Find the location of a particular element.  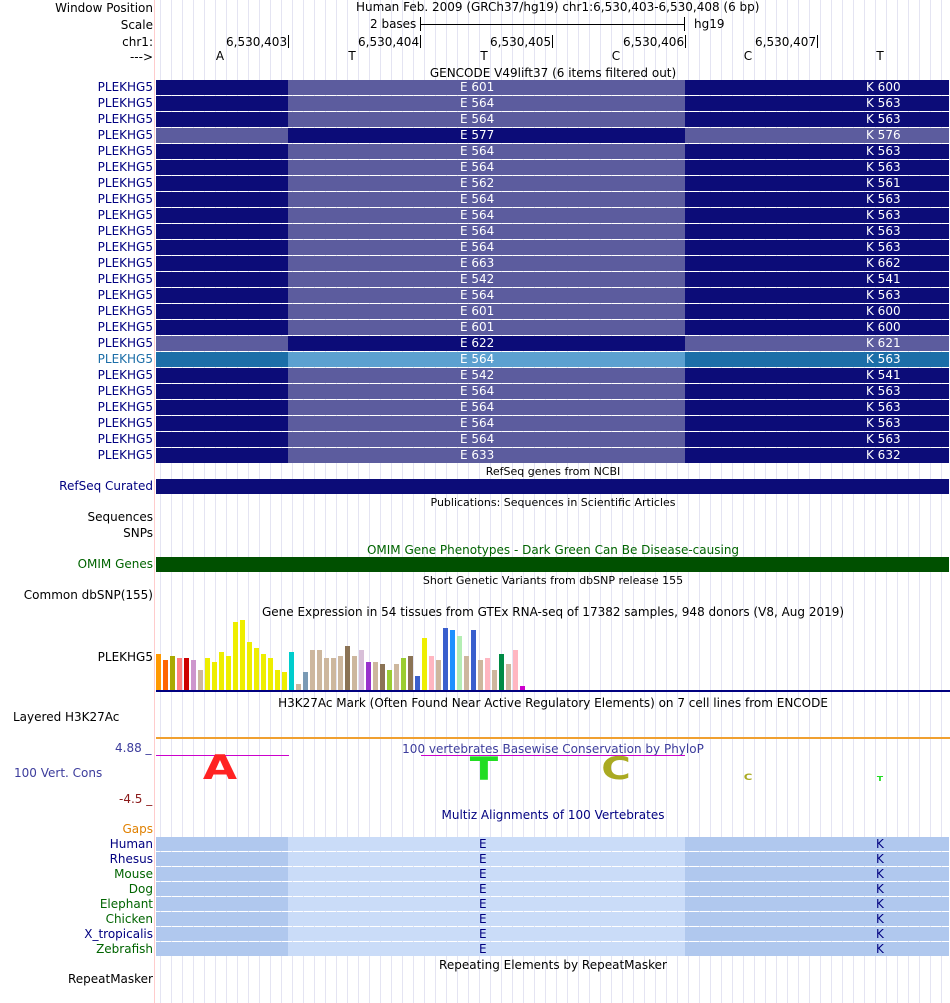

gencode-transcript-row: E 542 K 541 is located at coordinates (552, 279).